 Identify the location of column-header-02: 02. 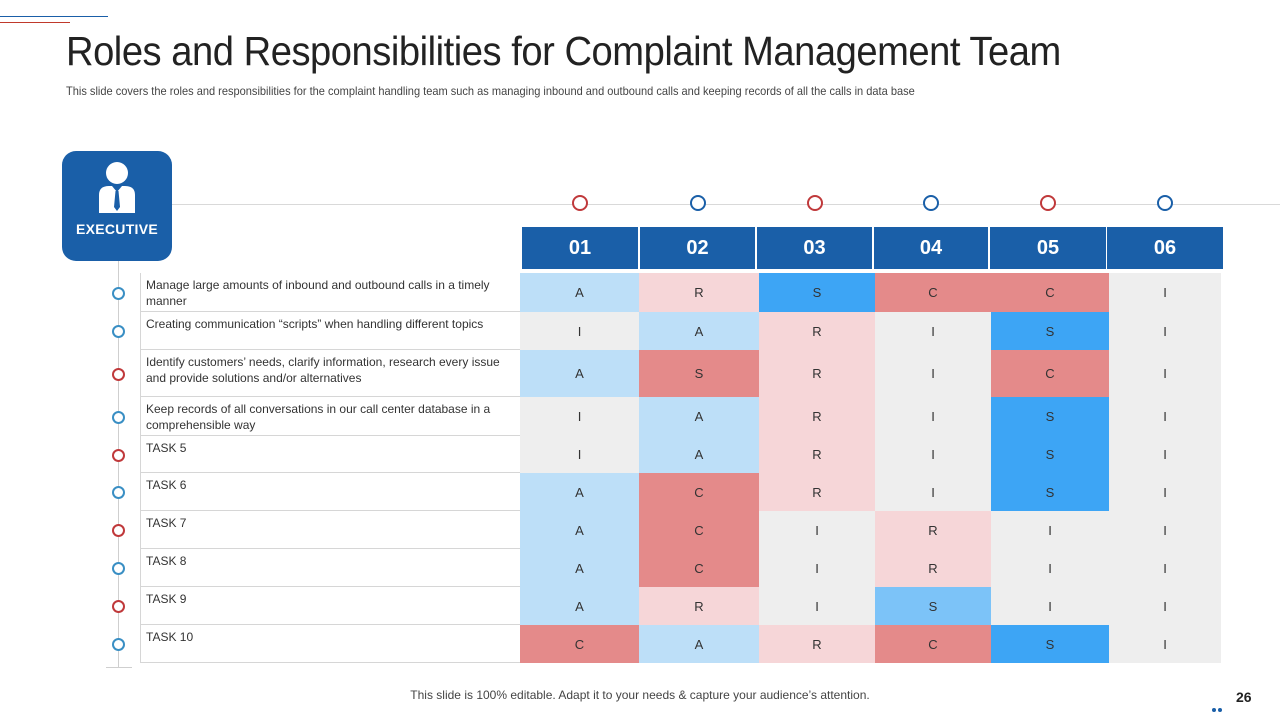
(697, 248).